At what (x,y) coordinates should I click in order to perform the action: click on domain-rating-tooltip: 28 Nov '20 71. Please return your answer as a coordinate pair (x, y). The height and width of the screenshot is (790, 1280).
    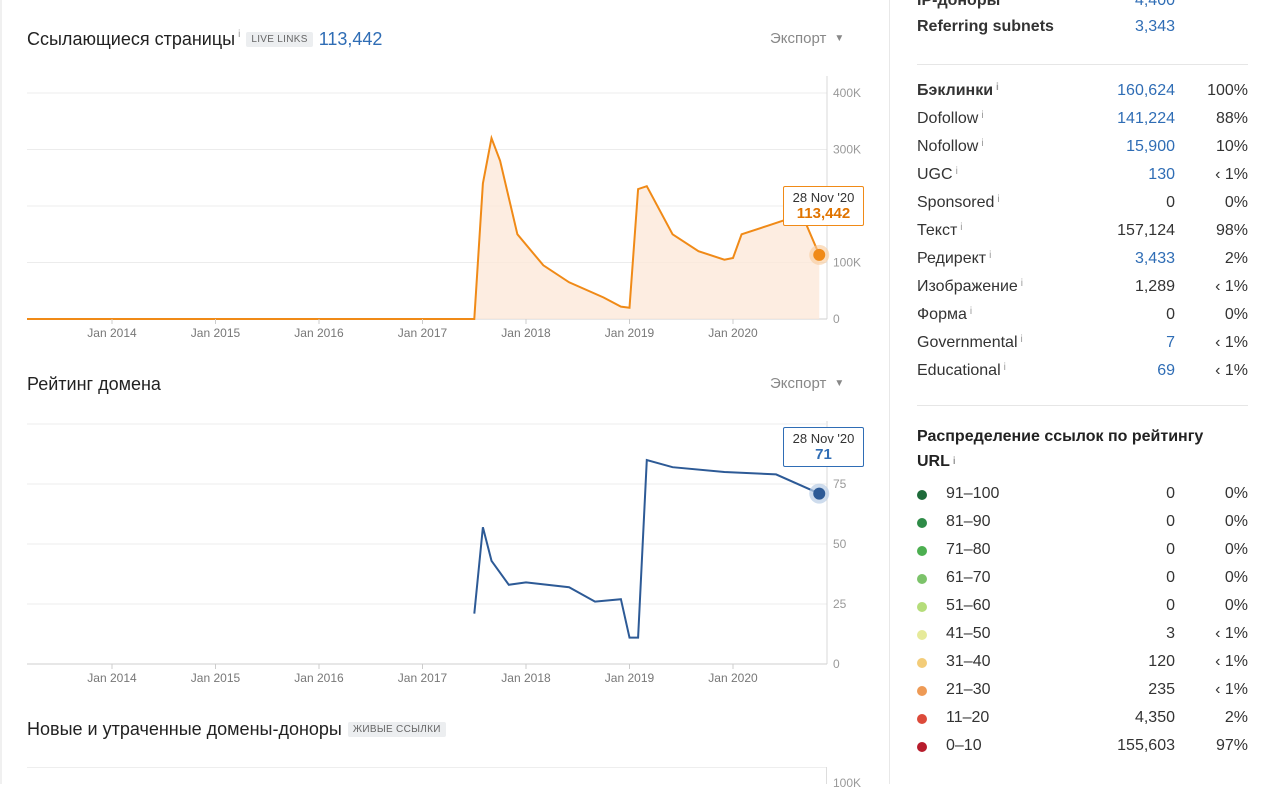
    Looking at the image, I should click on (823, 447).